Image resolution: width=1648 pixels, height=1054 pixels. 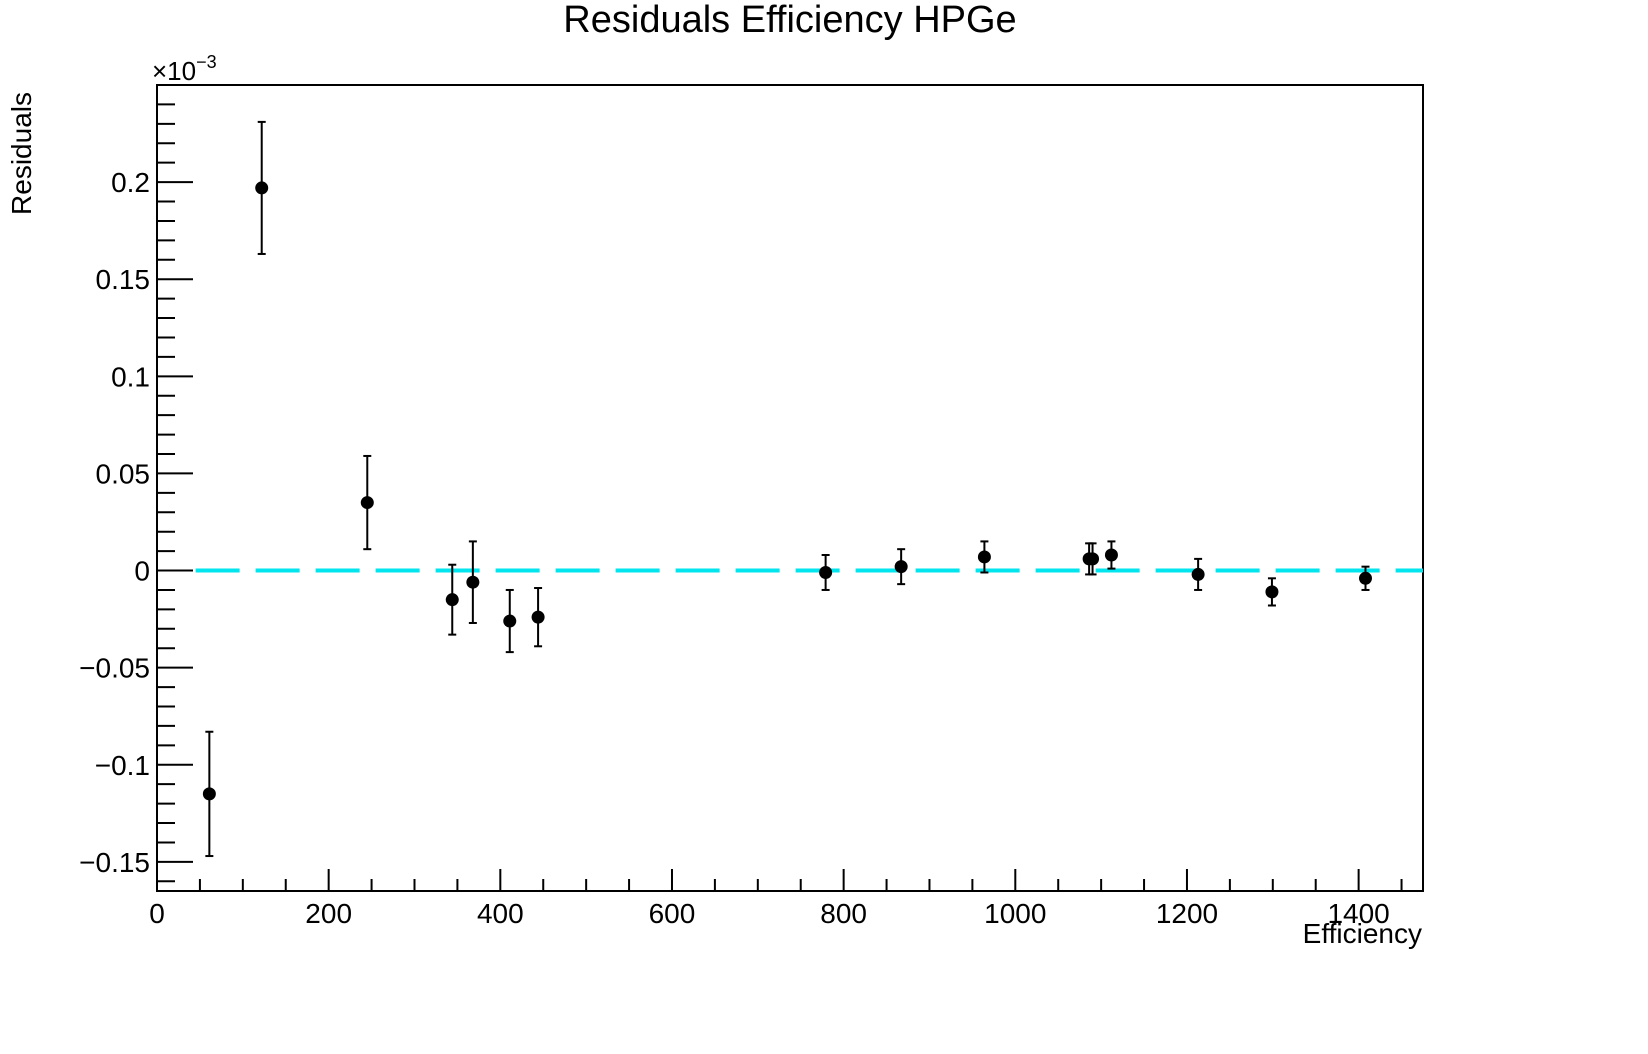 What do you see at coordinates (1358, 913) in the screenshot?
I see `x-tick-label: 1400` at bounding box center [1358, 913].